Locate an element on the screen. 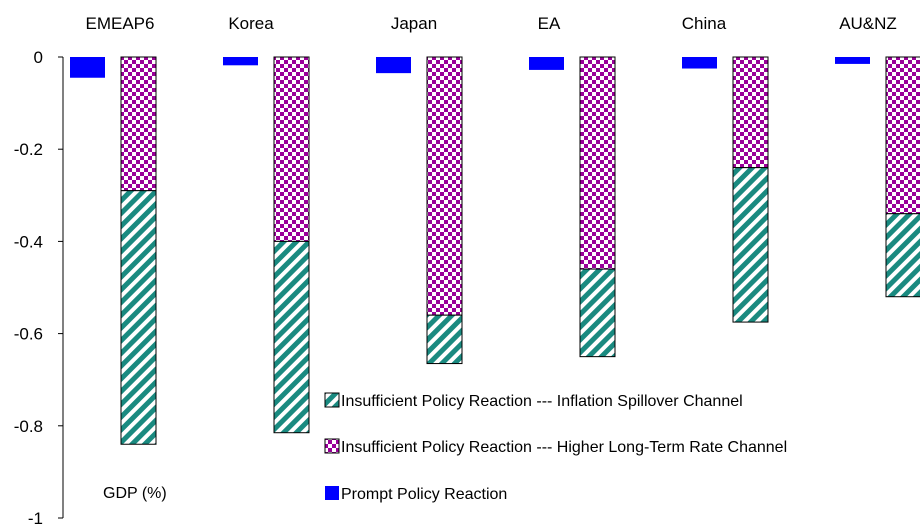 The height and width of the screenshot is (529, 920). y-tick-label: -0.2 is located at coordinates (28, 149).